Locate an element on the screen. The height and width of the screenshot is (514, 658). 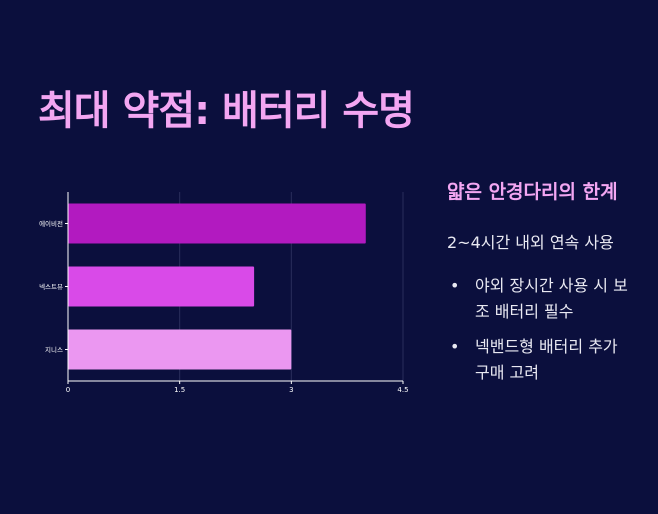
list-item-text: 넥밴드형 배터리 추가 구매 고려 is located at coordinates (546, 359).